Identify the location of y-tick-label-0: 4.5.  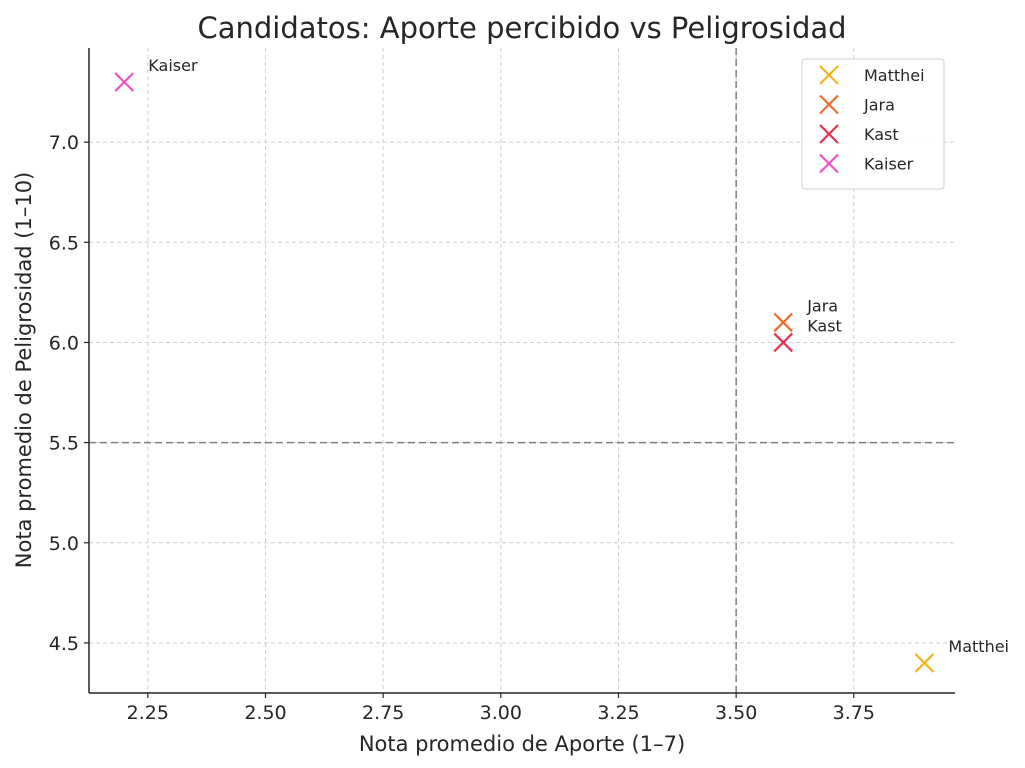
(64, 644).